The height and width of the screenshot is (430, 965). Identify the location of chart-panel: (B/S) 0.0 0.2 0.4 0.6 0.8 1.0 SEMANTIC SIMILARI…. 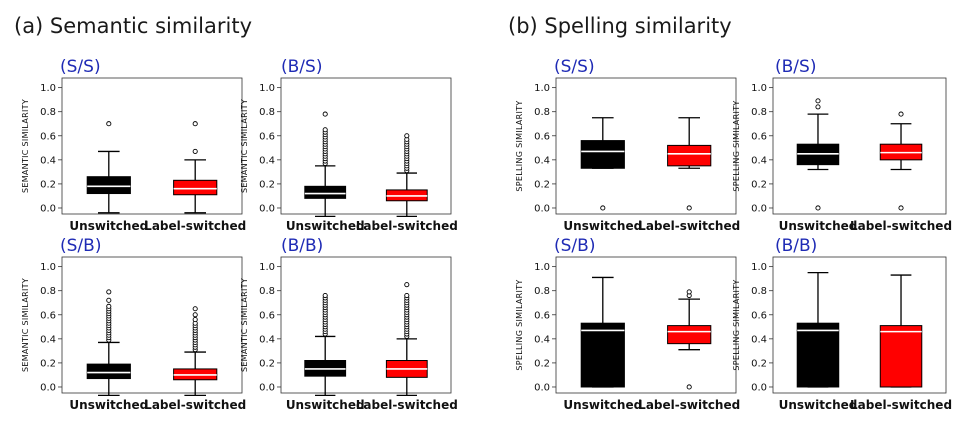
(349, 145).